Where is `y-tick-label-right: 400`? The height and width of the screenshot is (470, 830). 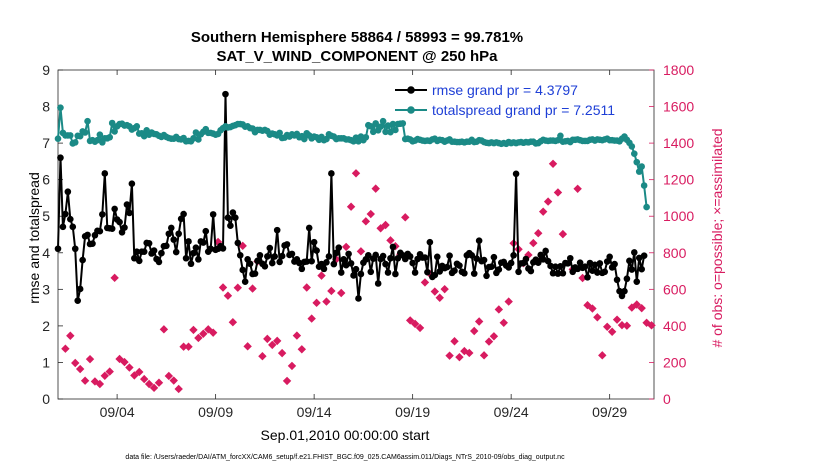
y-tick-label-right: 400 is located at coordinates (675, 326).